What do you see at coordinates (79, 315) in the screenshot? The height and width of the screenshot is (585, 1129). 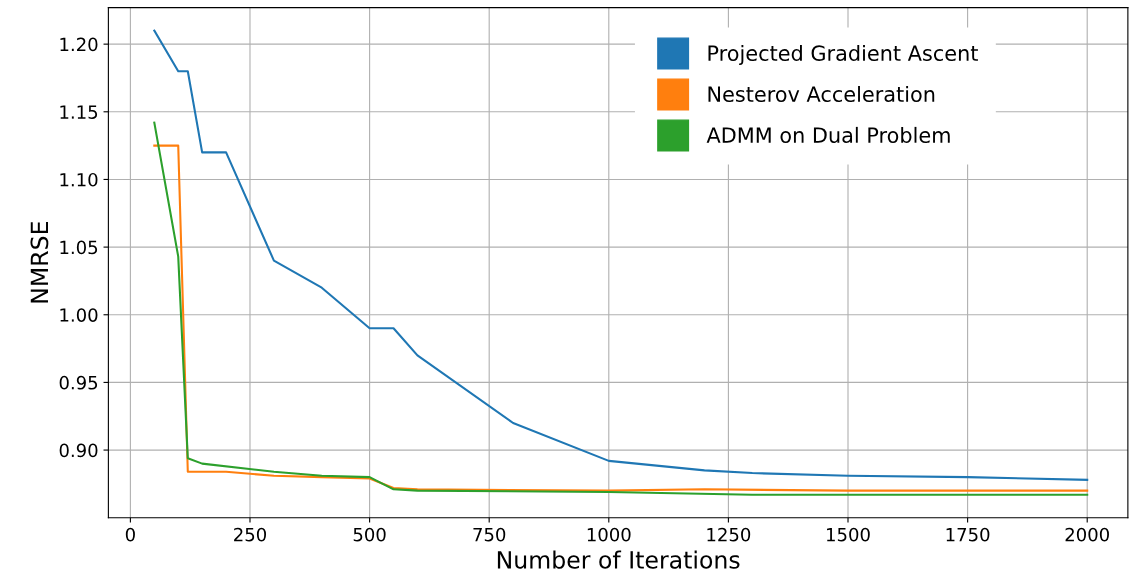 I see `y-tick-label: 1.00` at bounding box center [79, 315].